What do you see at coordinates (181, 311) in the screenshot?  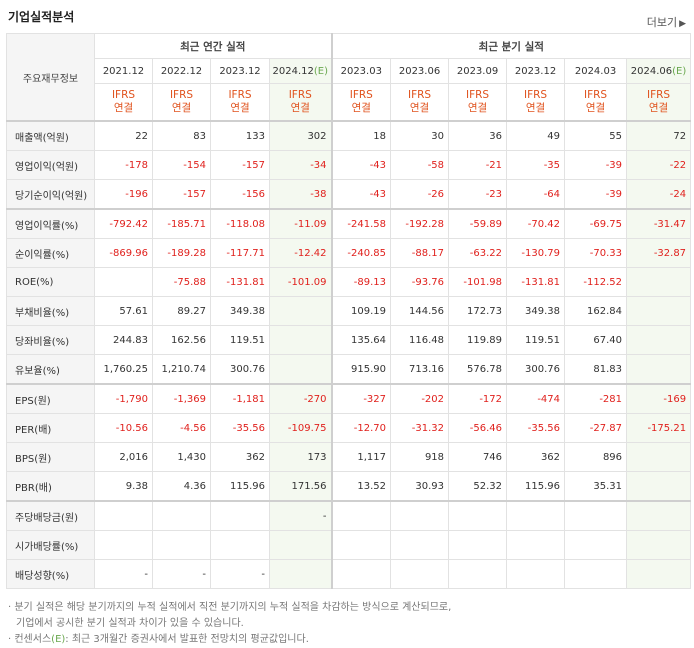 I see `table-cell: 89.27` at bounding box center [181, 311].